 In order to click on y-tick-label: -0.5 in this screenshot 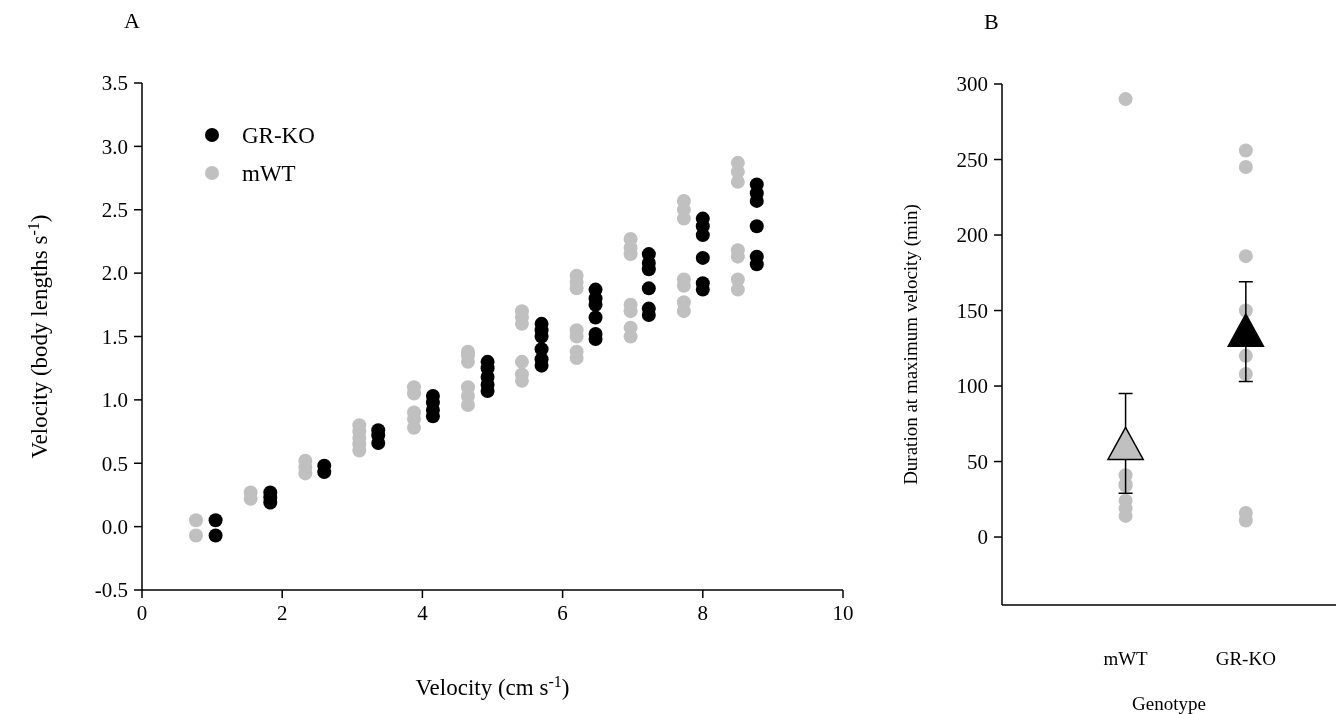, I will do `click(111, 590)`.